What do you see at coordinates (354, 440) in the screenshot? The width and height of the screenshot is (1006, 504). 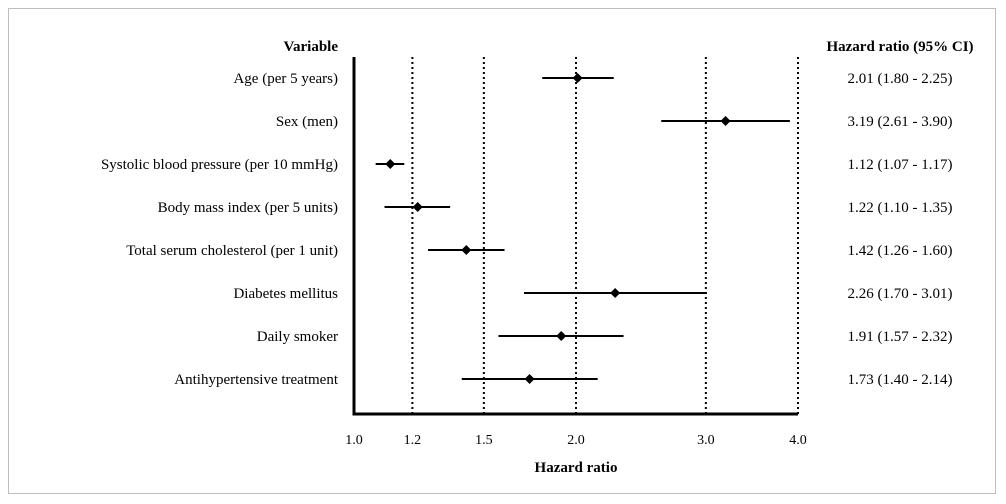 I see `x-tick-label: 1.0` at bounding box center [354, 440].